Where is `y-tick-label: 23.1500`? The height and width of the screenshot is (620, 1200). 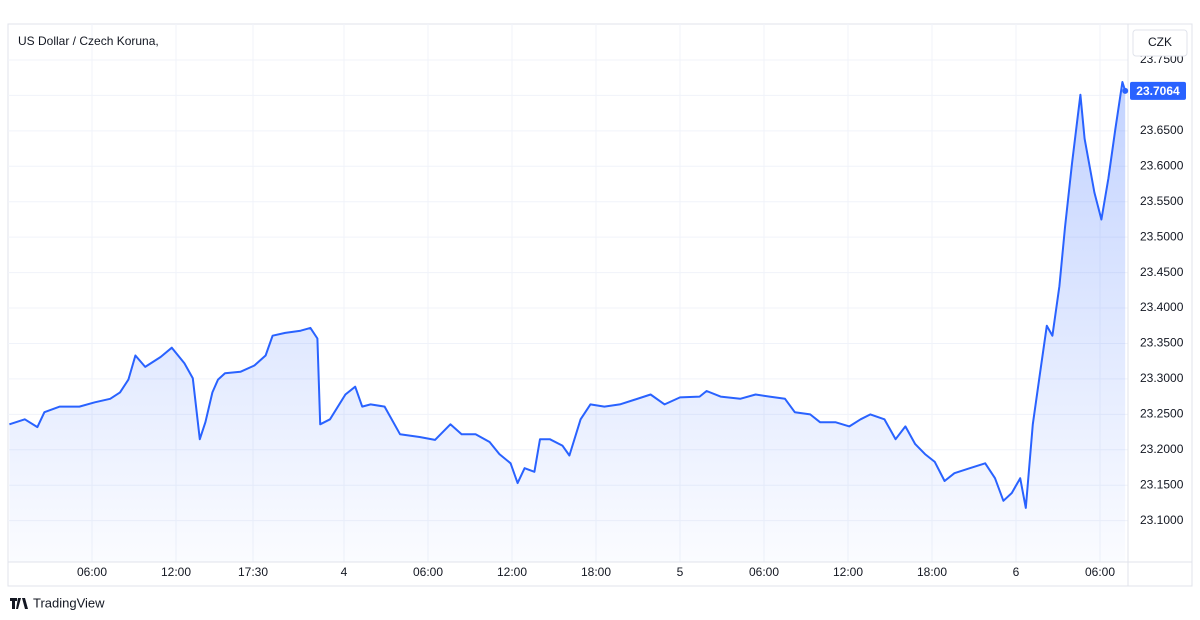 y-tick-label: 23.1500 is located at coordinates (1162, 484).